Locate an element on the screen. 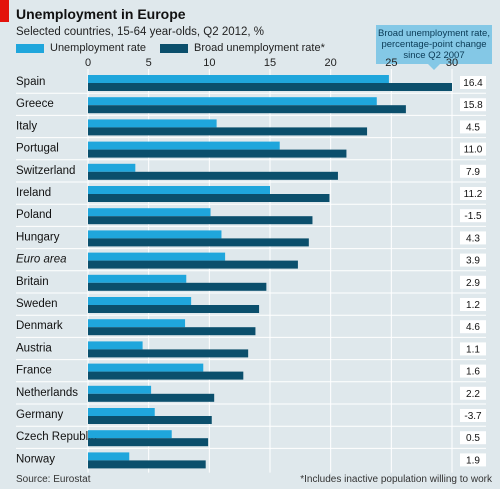  x-tick-label: 20 is located at coordinates (331, 63).